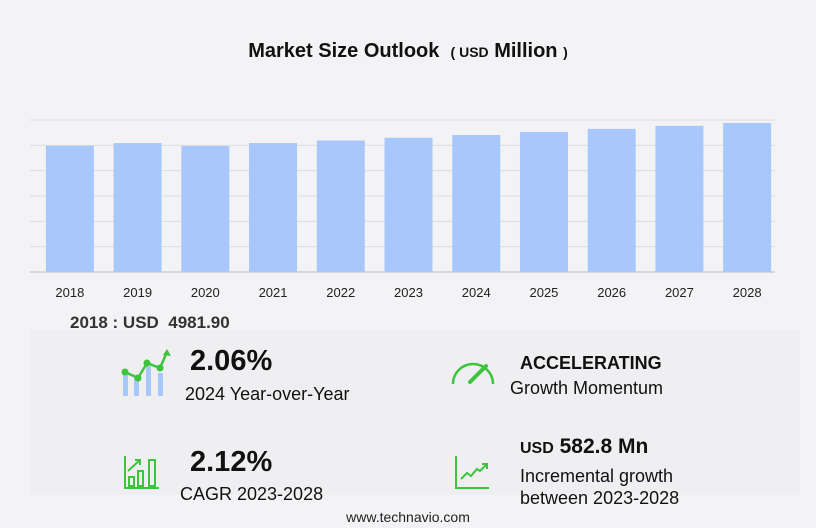 This screenshot has width=816, height=528. What do you see at coordinates (591, 363) in the screenshot?
I see `momentum-value: ACCELERATING` at bounding box center [591, 363].